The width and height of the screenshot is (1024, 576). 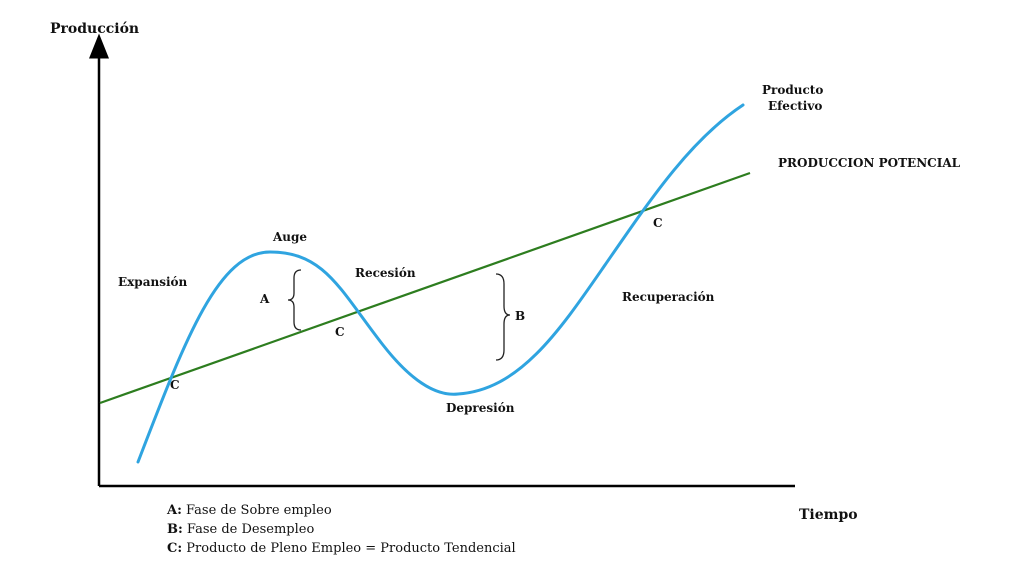 I want to click on legend-a: A: Fase de Sobre empleo, so click(x=249, y=510).